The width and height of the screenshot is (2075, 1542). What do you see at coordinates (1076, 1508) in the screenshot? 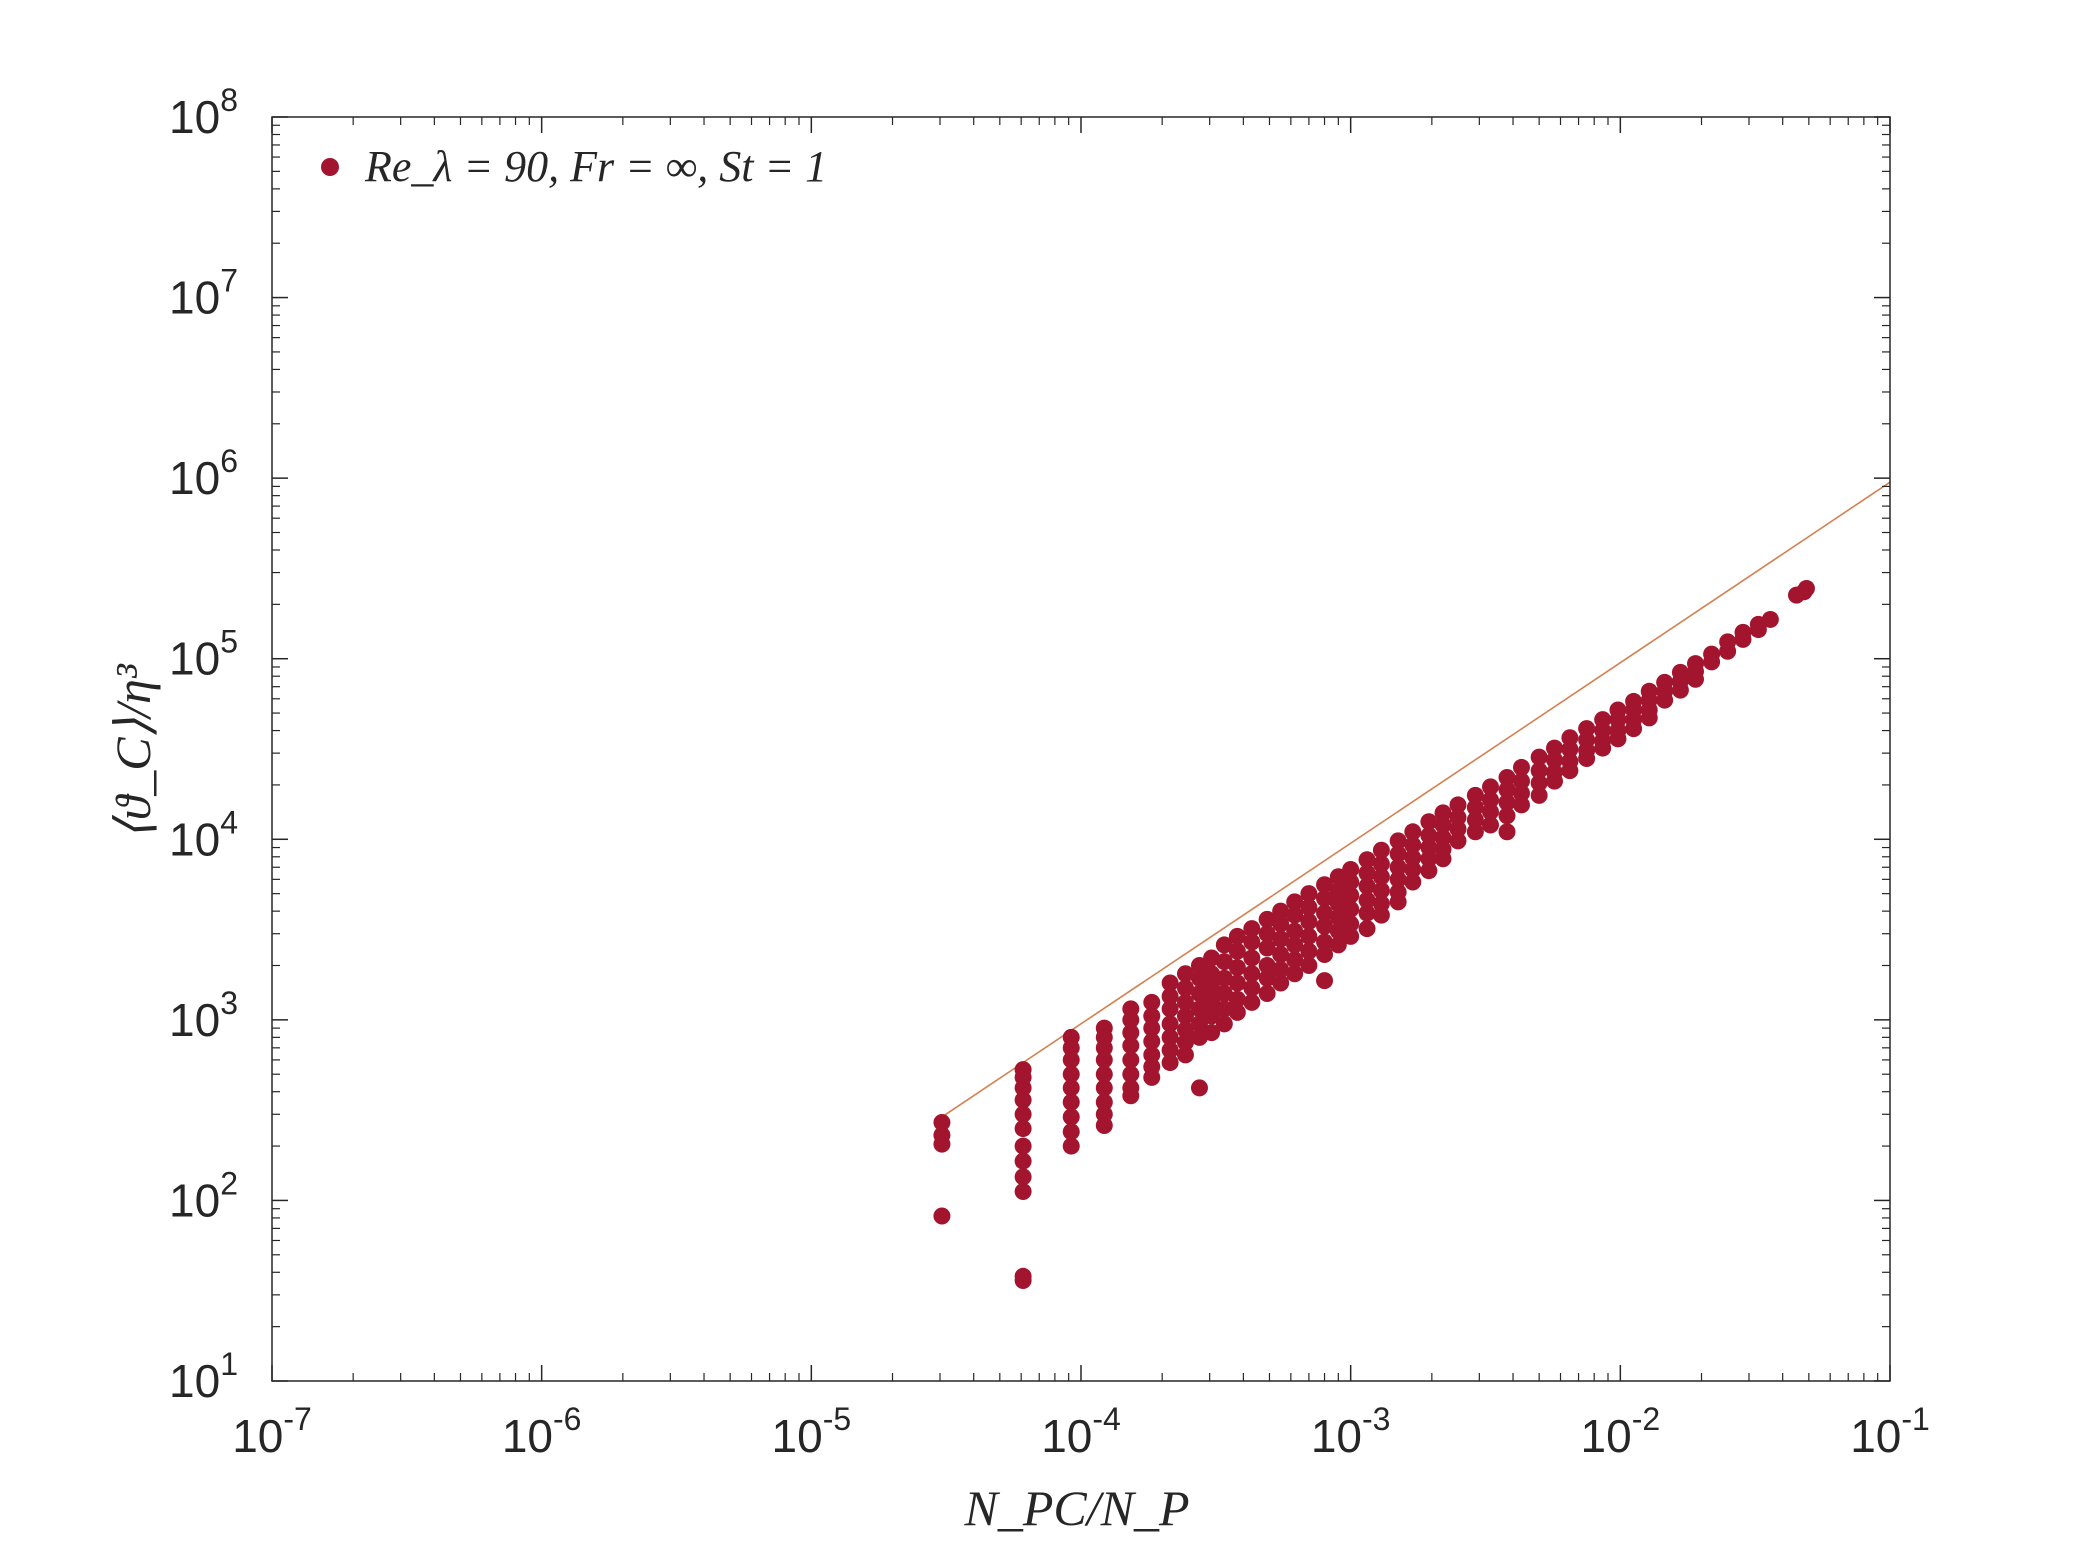
I see `x-axis-label: N_PC/N_P` at bounding box center [1076, 1508].